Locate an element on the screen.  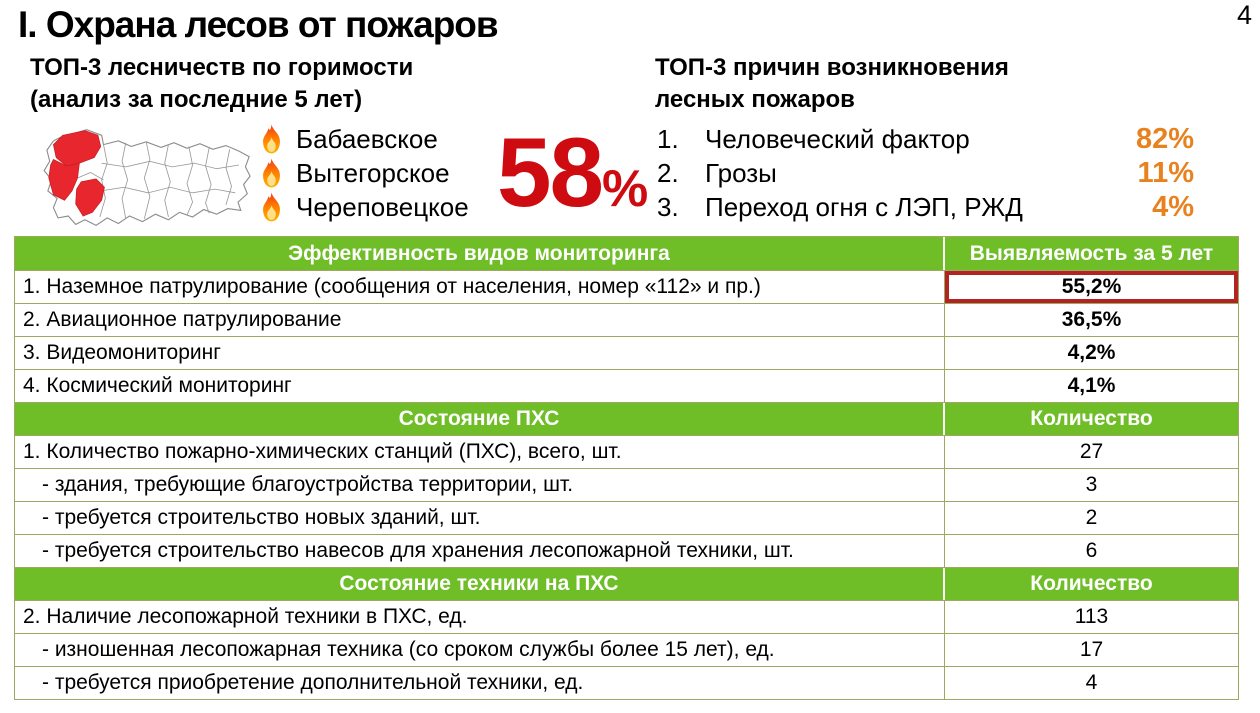
table-row-label: 2. Авиационное патрулирование is located at coordinates (480, 320).